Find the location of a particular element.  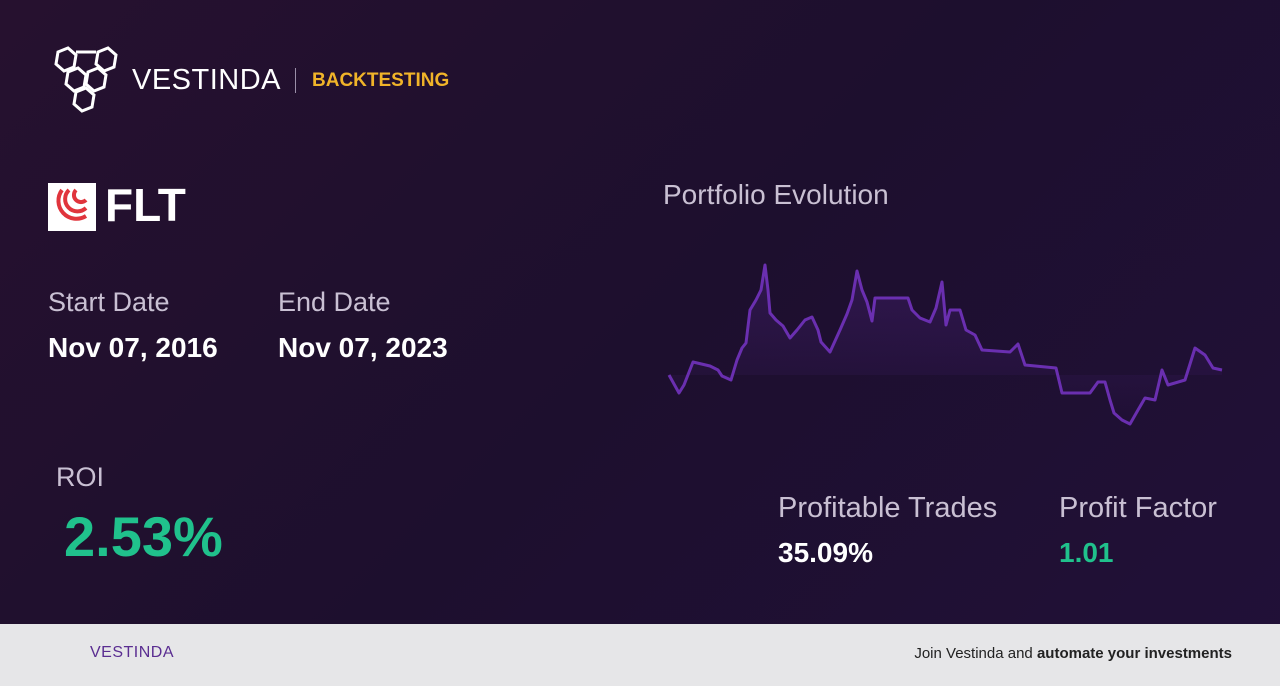

profitable-trades-label: Profitable Trades is located at coordinates (888, 508).